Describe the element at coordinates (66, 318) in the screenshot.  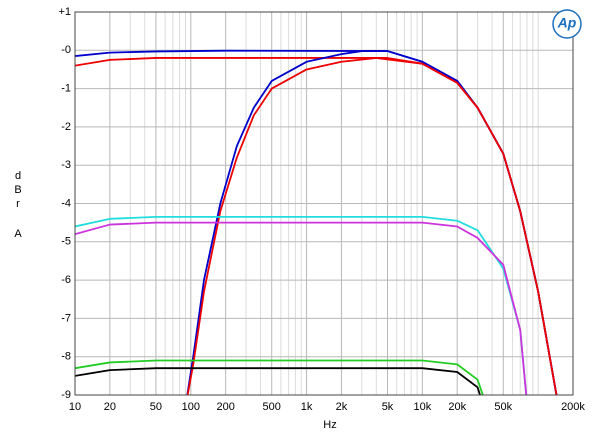
I see `y-tick-label: -7` at that location.